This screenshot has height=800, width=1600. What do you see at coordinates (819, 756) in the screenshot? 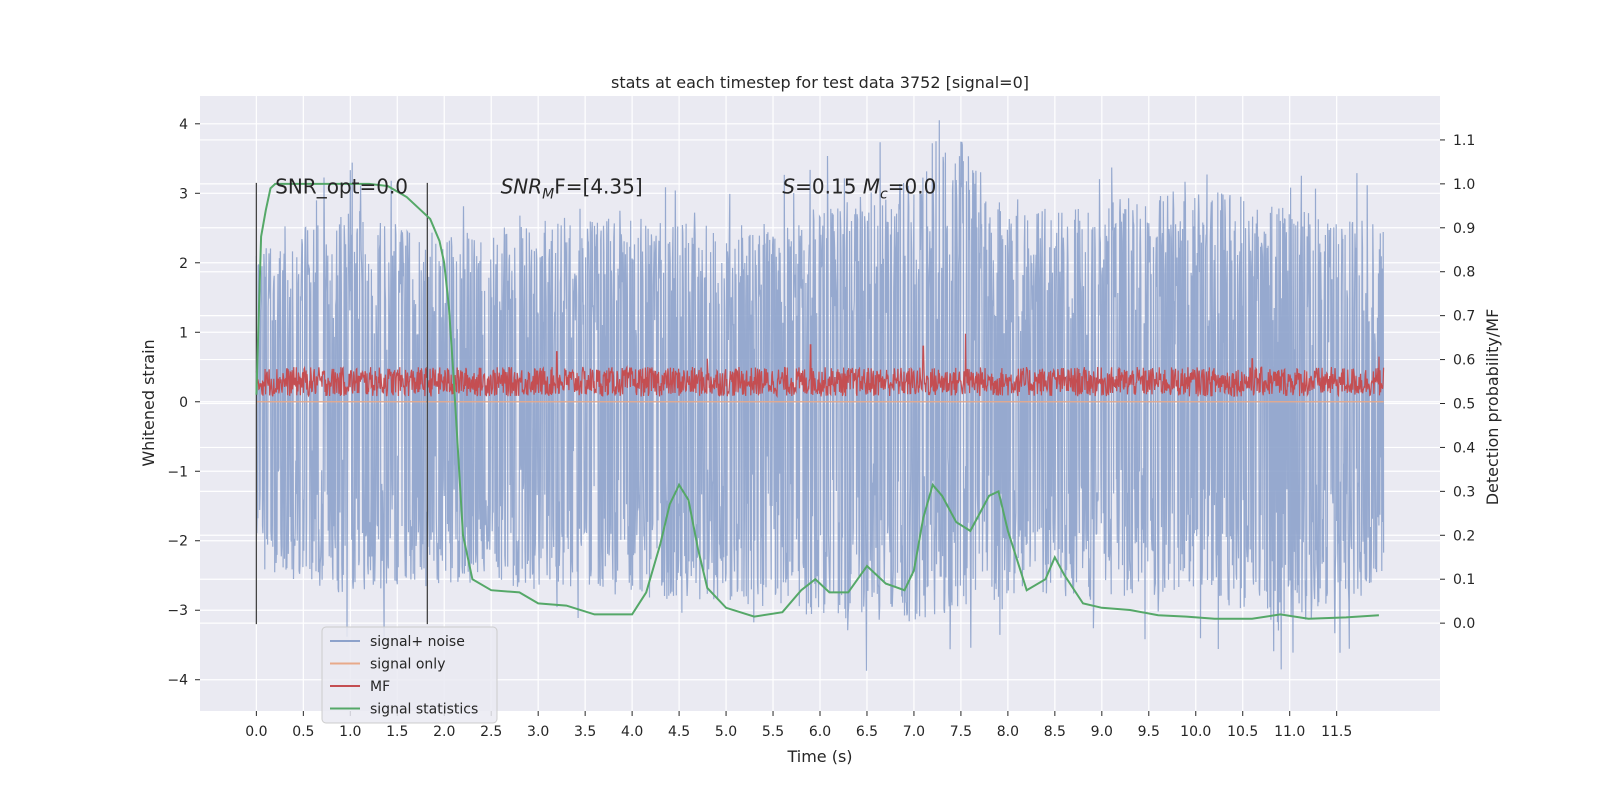
I see `x-axis-label: Time (s)` at bounding box center [819, 756].